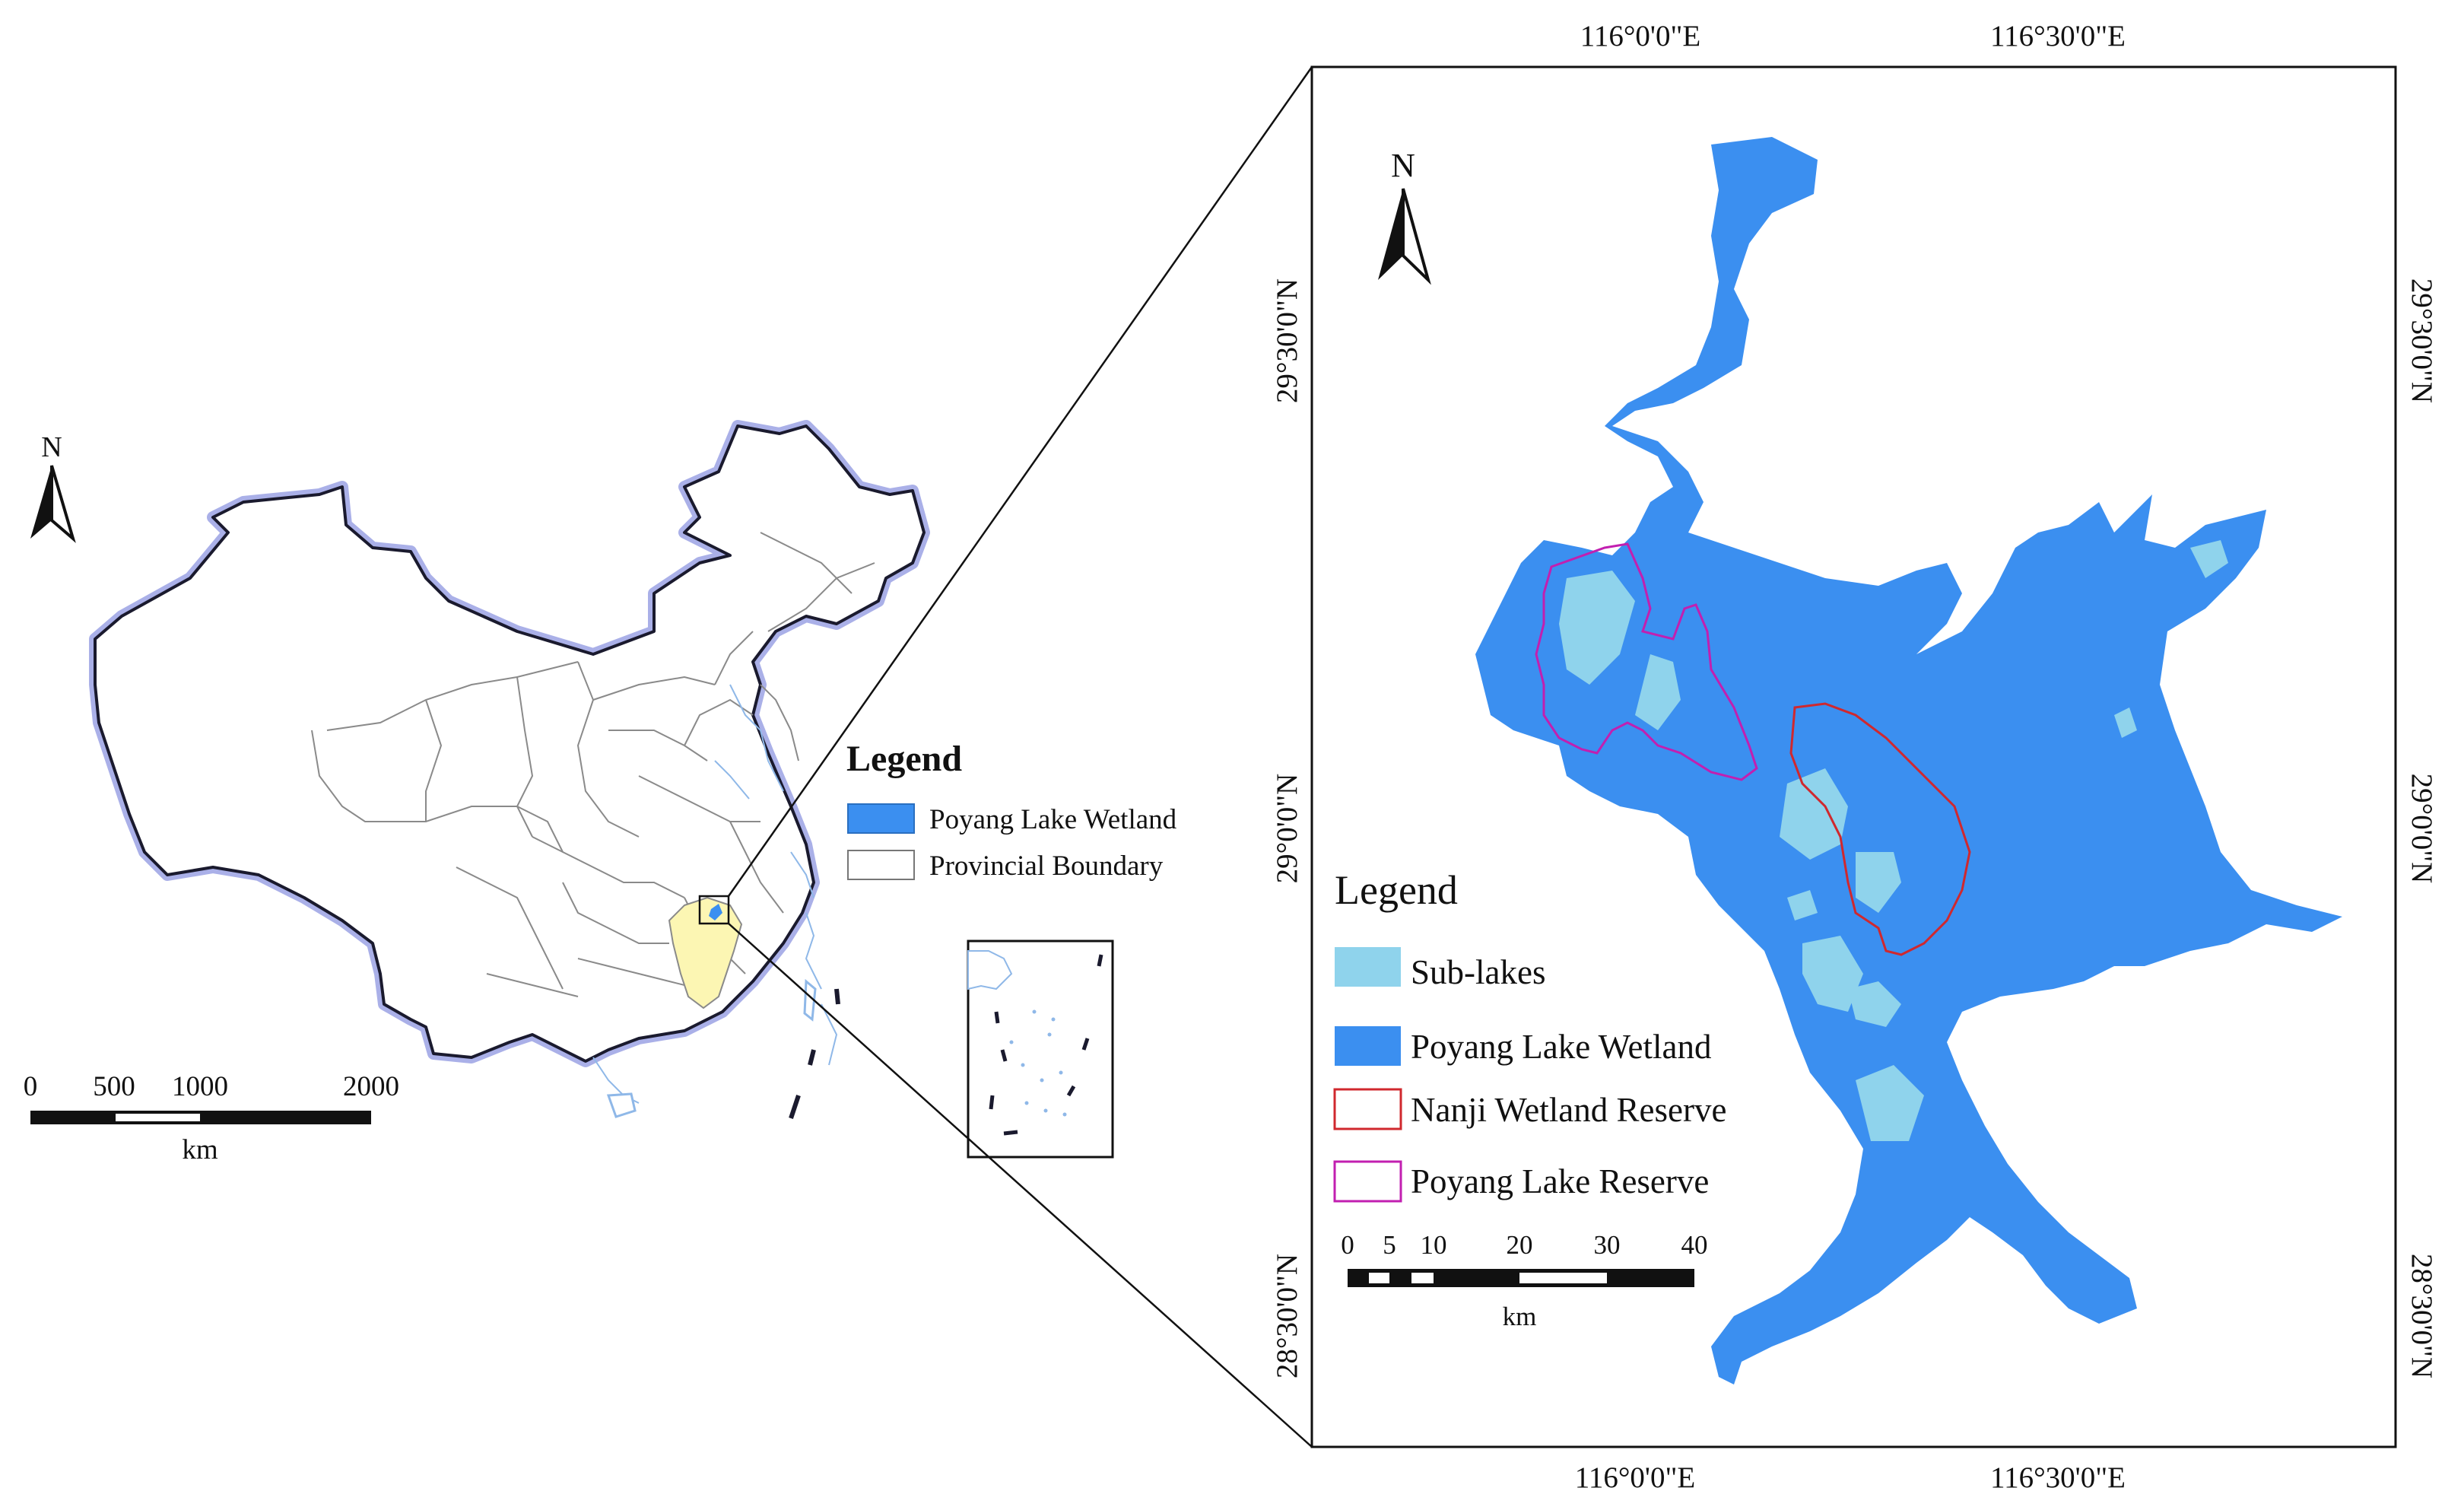  I want to click on sub-lakes, so click(1893, 840).